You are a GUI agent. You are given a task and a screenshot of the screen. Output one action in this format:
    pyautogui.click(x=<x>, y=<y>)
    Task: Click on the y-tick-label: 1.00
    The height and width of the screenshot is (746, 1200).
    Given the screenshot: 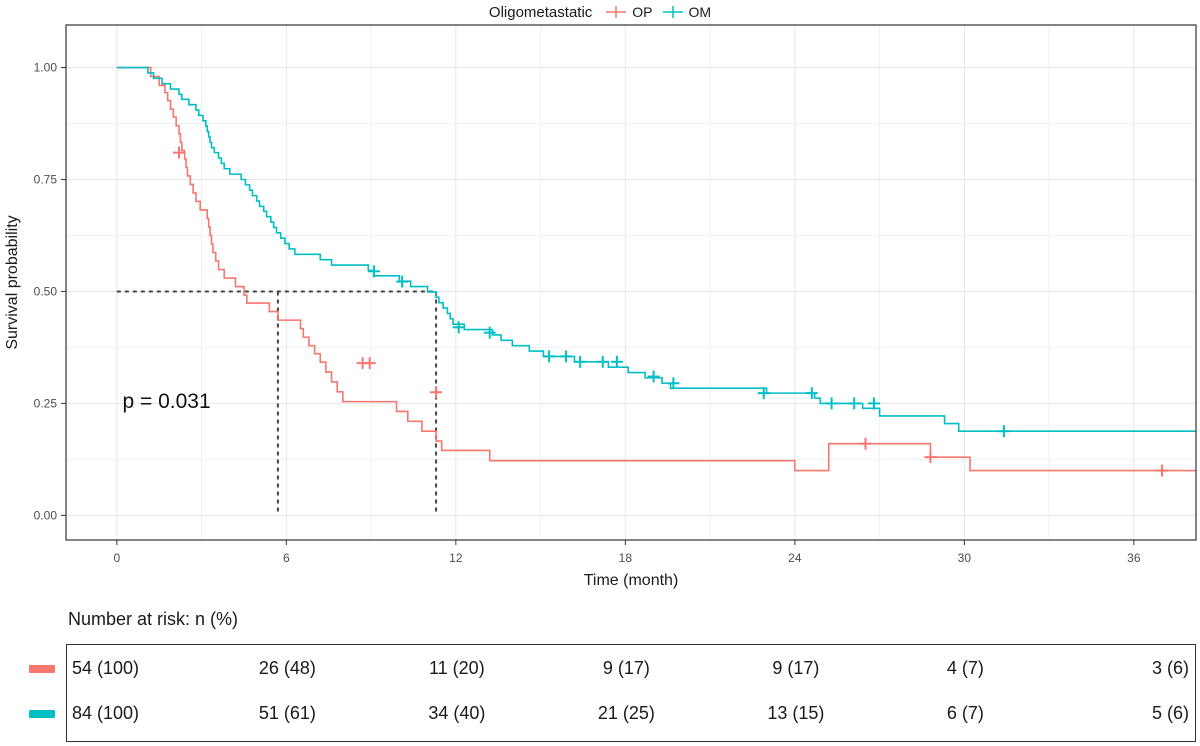 What is the action you would take?
    pyautogui.click(x=46, y=68)
    